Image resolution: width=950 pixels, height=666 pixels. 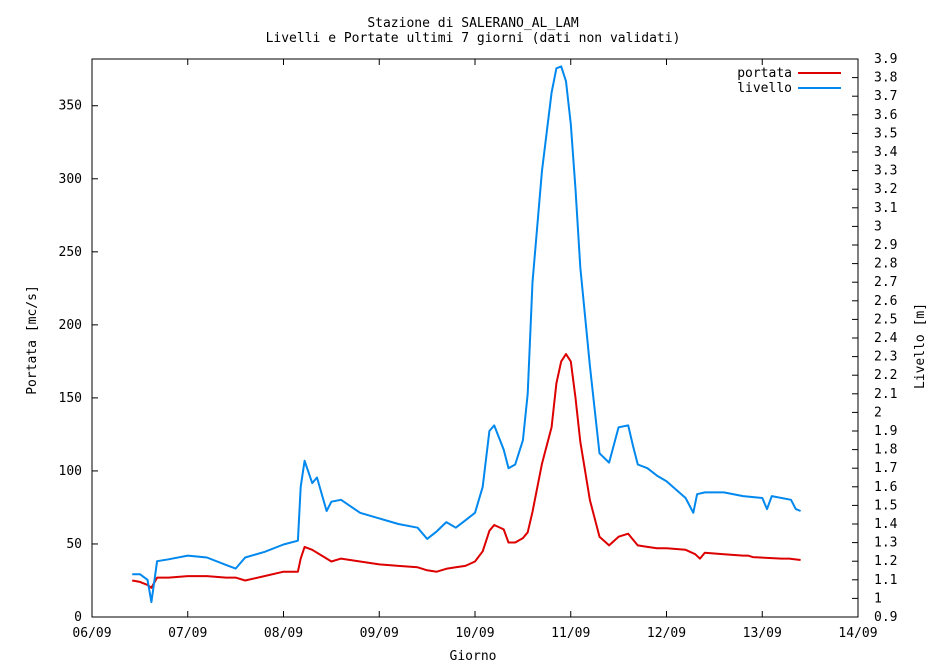 I want to click on y2-tick-label: 2.7, so click(x=885, y=282).